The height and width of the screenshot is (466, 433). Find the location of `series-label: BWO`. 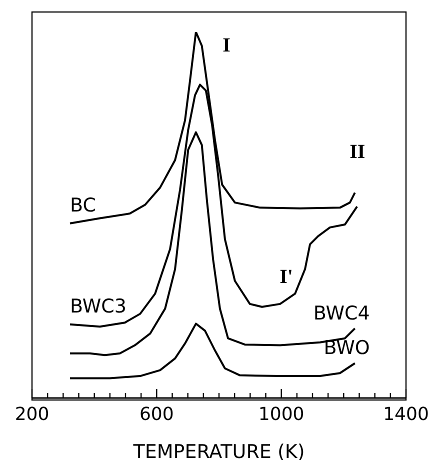

series-label: BWO is located at coordinates (347, 348).